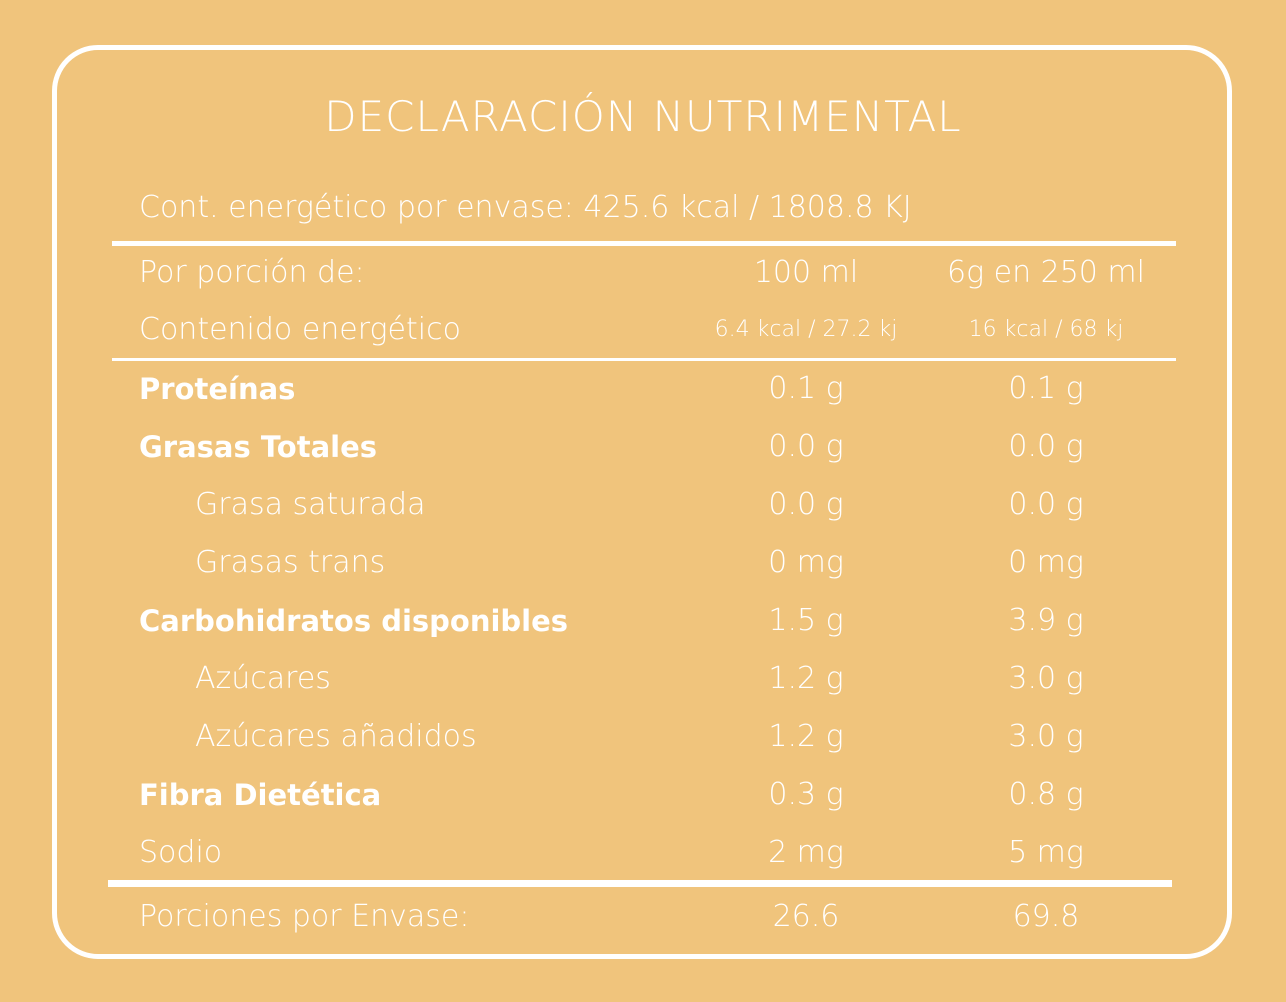  Describe the element at coordinates (643, 447) in the screenshot. I see `nutrient-row-grasas-totales: Grasas Totales 0.0 g 0.0 g` at that location.